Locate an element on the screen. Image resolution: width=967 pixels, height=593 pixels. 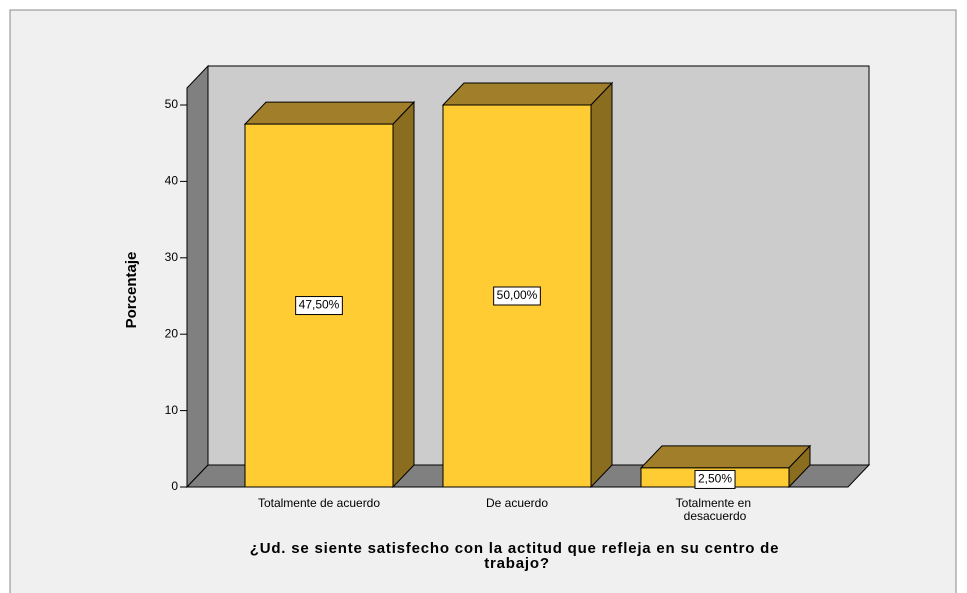
value-label-group: 47,50% is located at coordinates (319, 306).